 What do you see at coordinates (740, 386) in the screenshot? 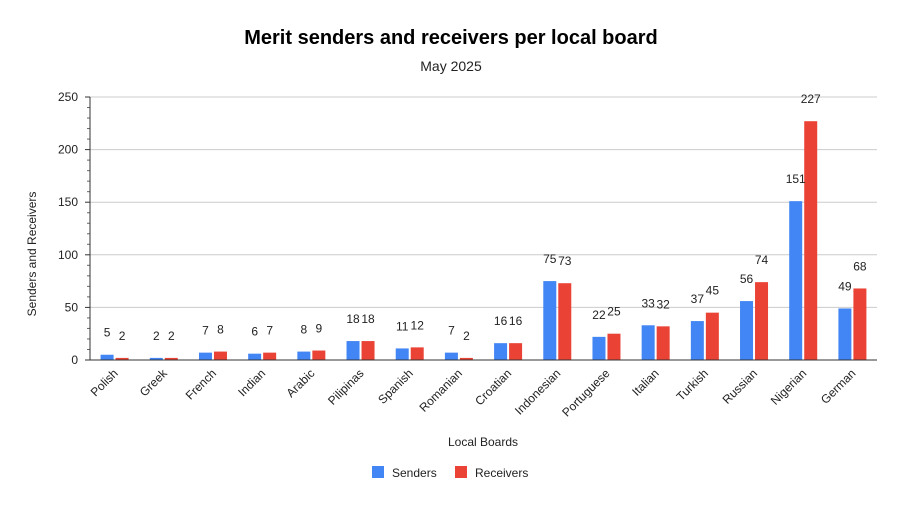
I see `x-tick-label: Russian` at bounding box center [740, 386].